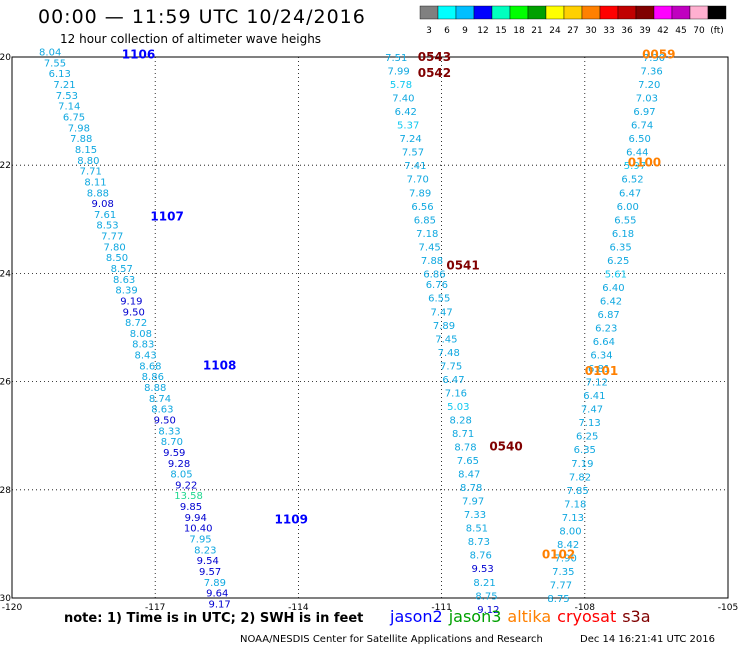 This screenshot has height=650, width=740. Describe the element at coordinates (647, 99) in the screenshot. I see `data-point-label: 7.03` at that location.